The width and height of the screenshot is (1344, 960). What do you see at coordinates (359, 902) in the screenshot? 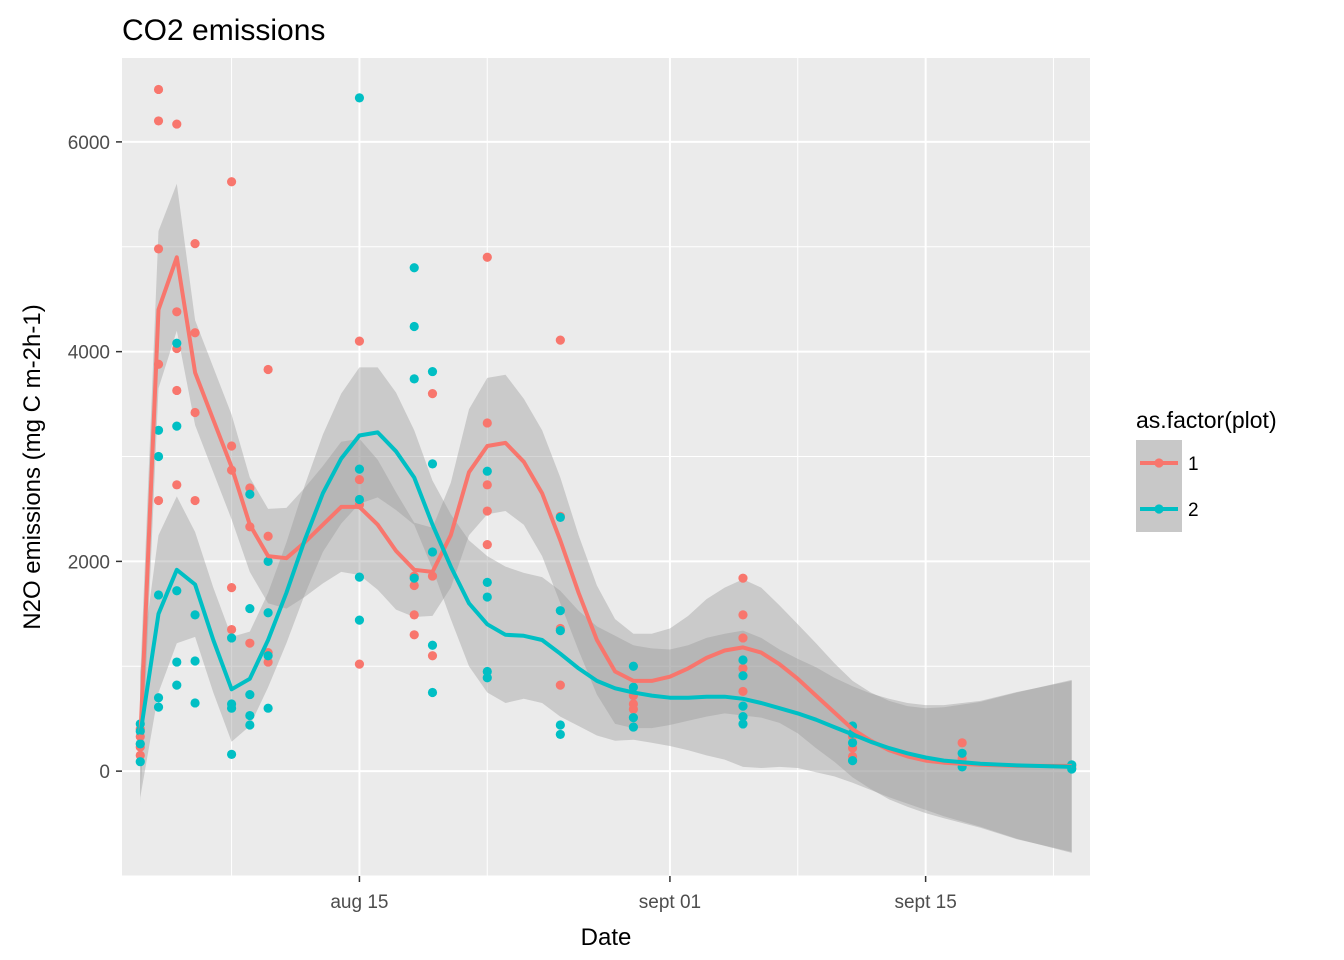
I see `x-tick-label: aug 15` at bounding box center [359, 902].